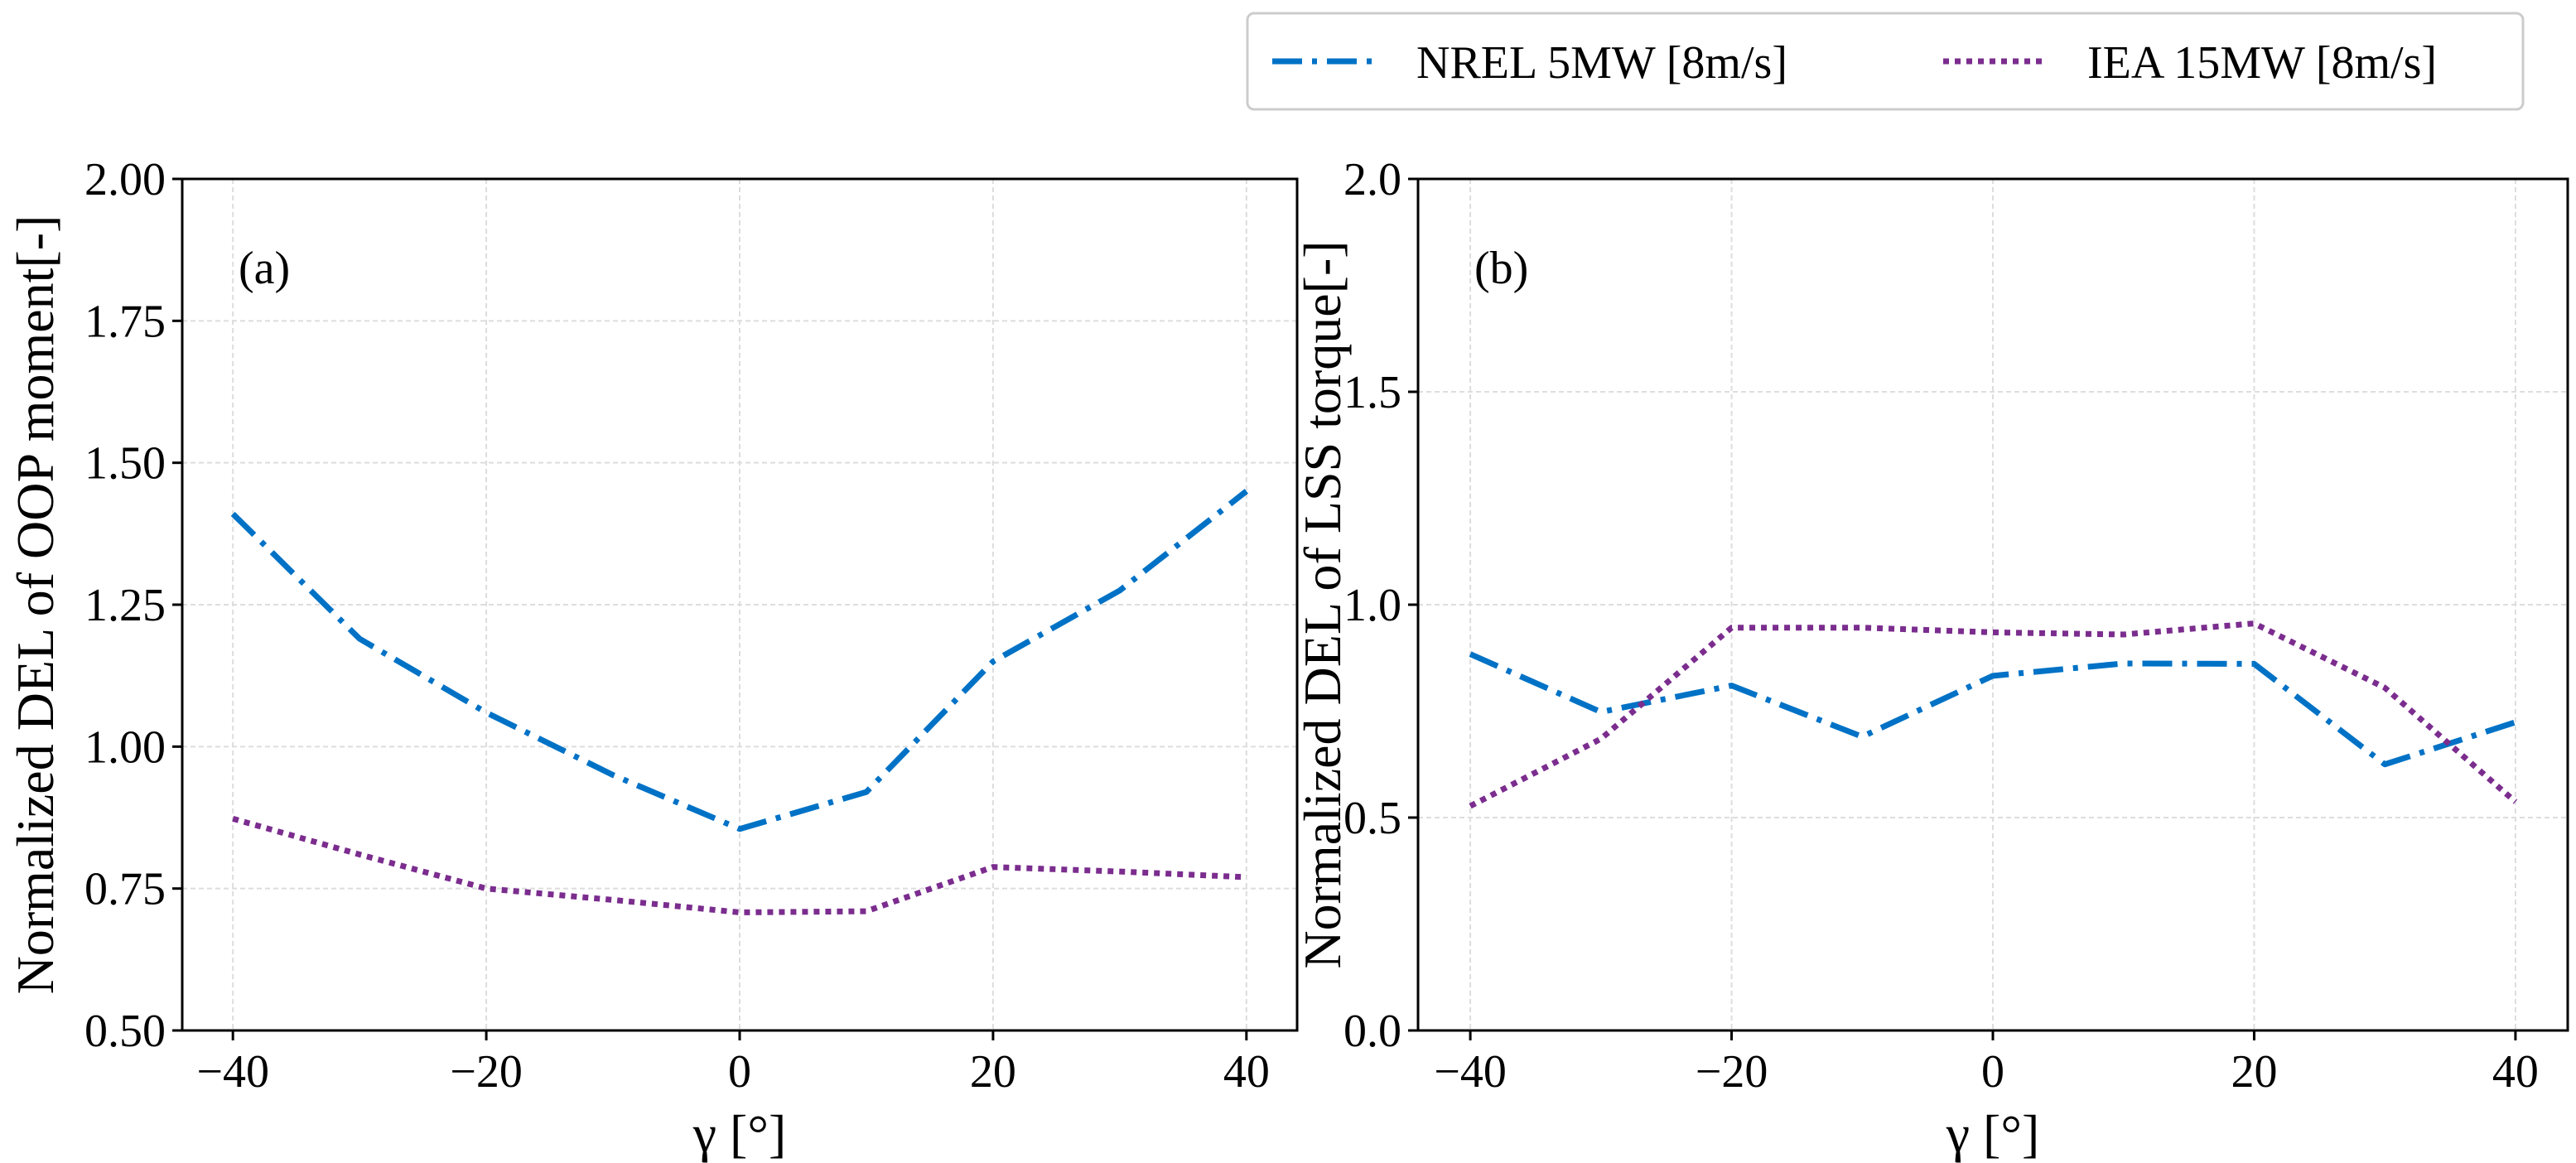  What do you see at coordinates (1322, 604) in the screenshot?
I see `y-axis-label: Normalized DEL of LSS torque[-]` at bounding box center [1322, 604].